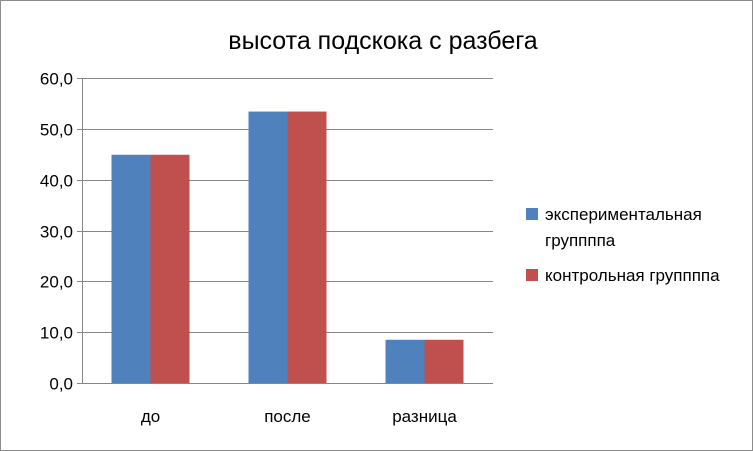 This screenshot has height=451, width=753. What do you see at coordinates (580, 240) in the screenshot?
I see `legend-label-line: группппа` at bounding box center [580, 240].